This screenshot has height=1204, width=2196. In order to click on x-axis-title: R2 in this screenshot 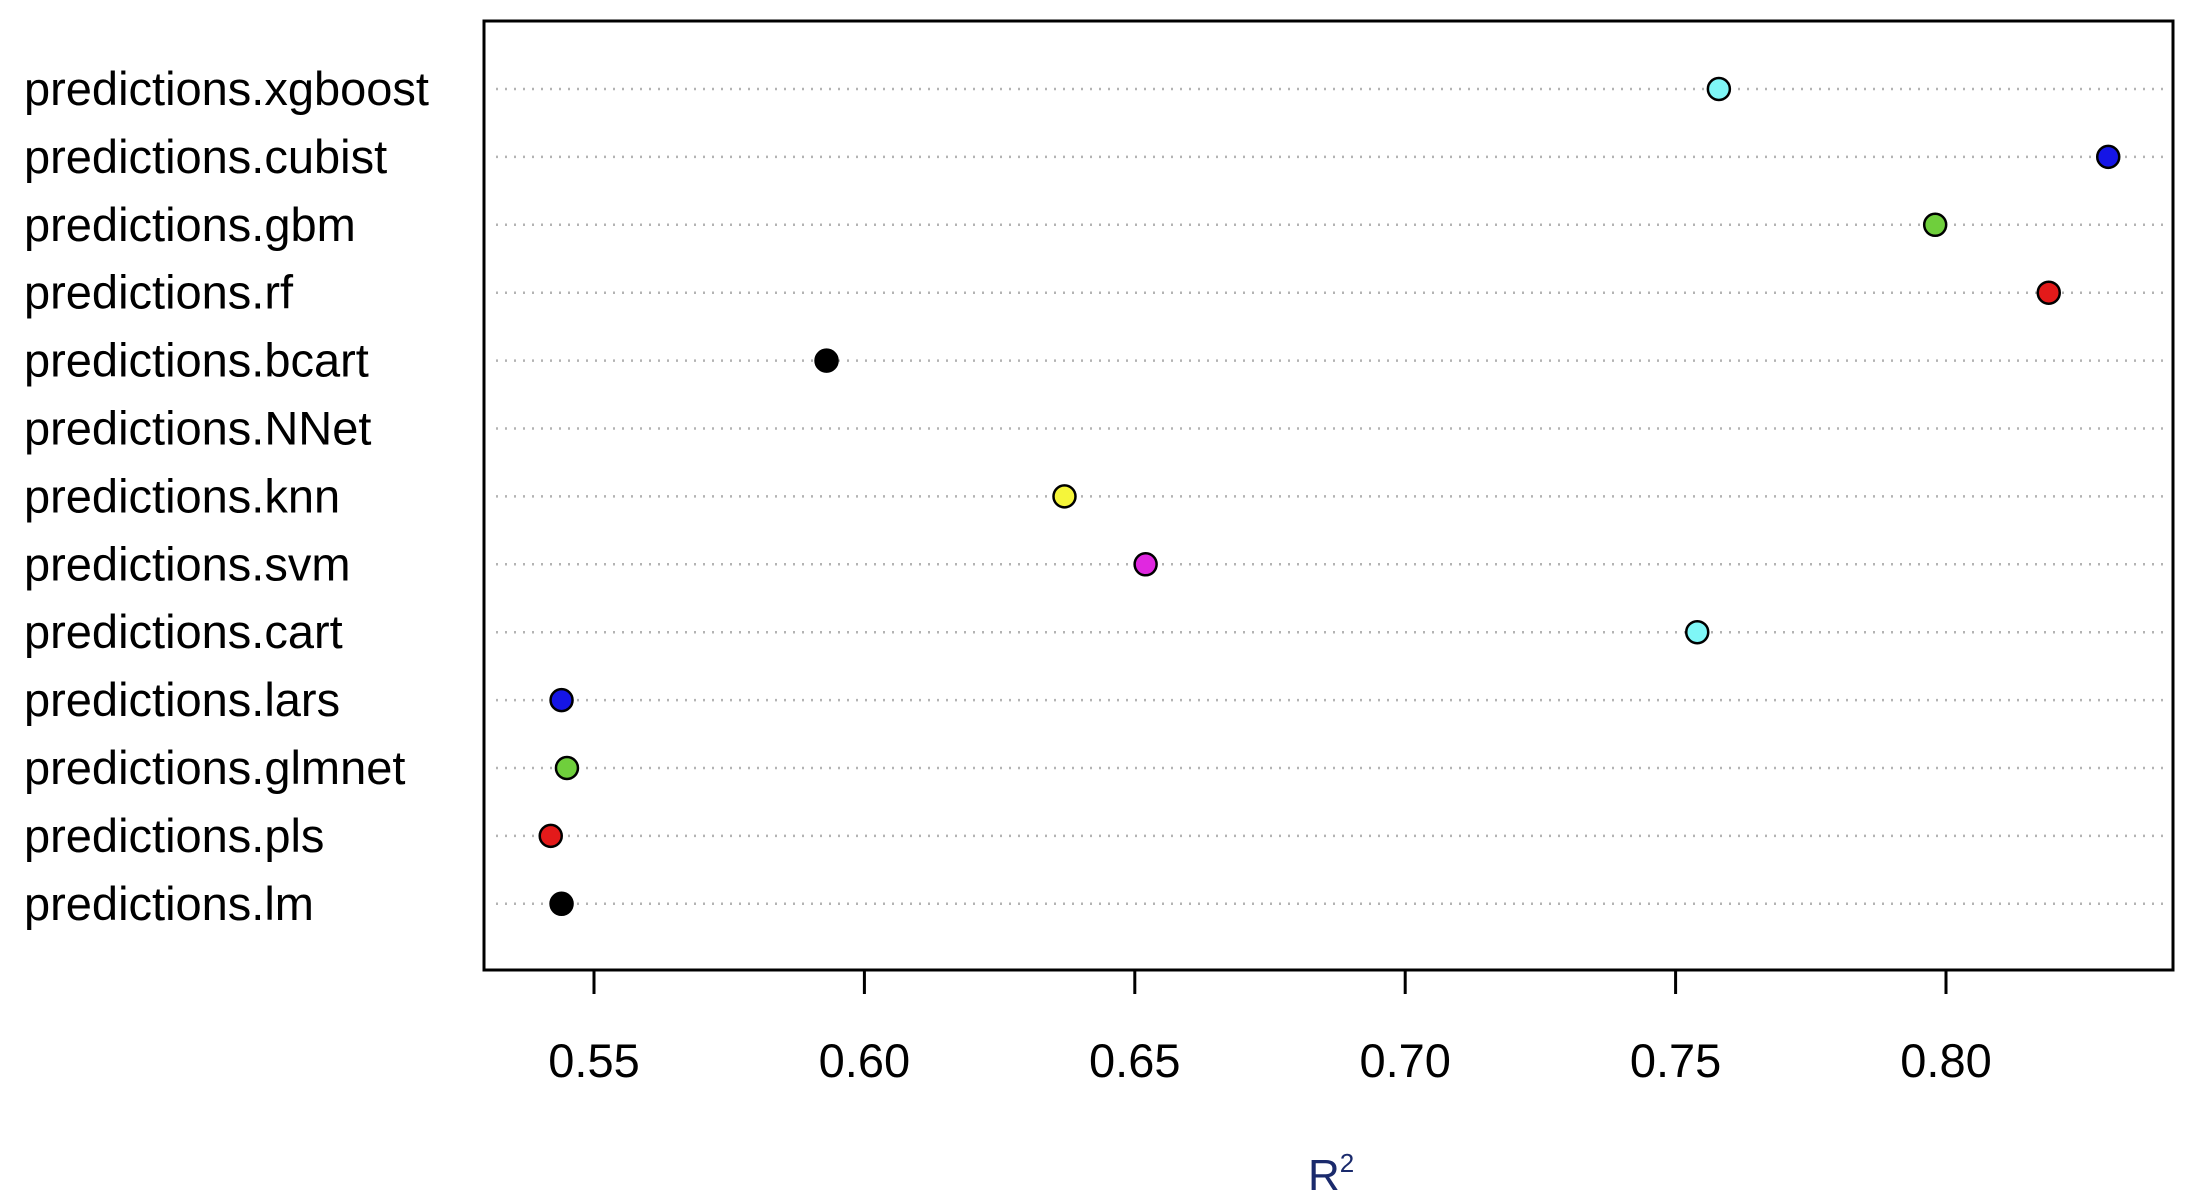, I will do `click(1331, 1174)`.